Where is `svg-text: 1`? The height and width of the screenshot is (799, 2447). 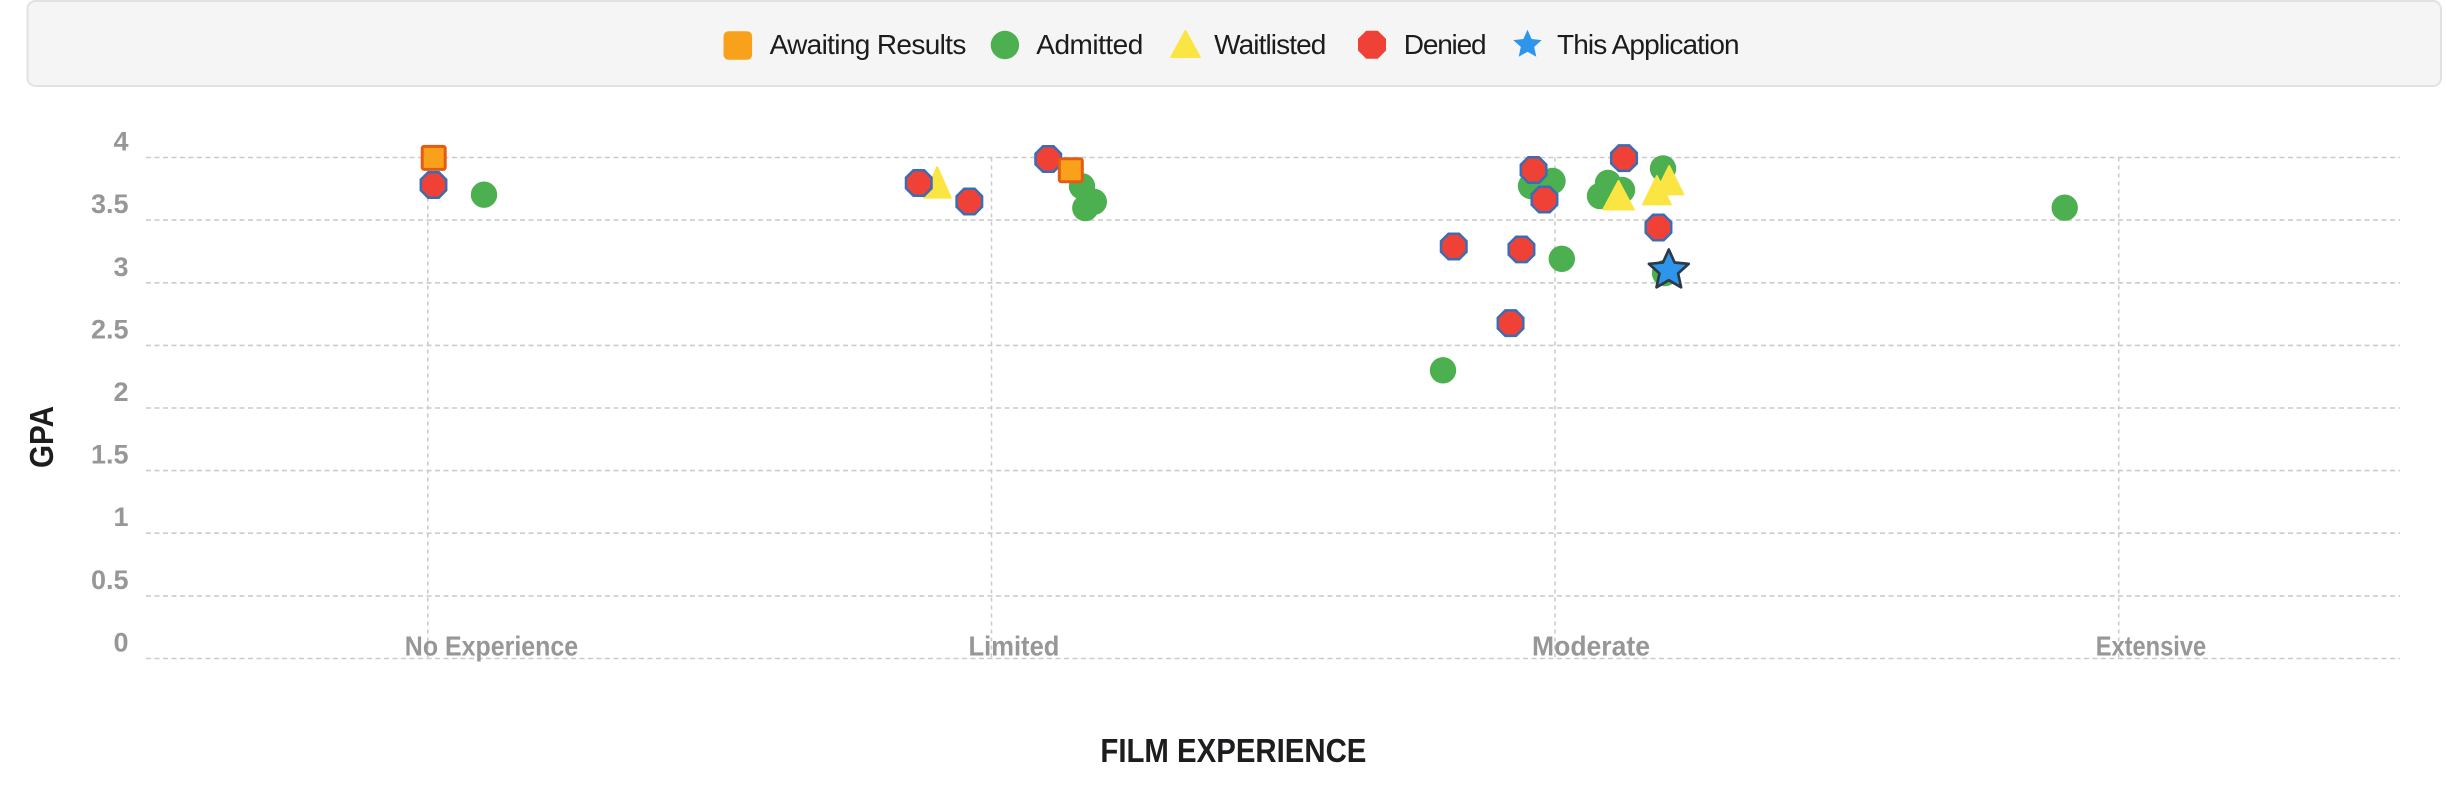 svg-text: 1 is located at coordinates (120, 517).